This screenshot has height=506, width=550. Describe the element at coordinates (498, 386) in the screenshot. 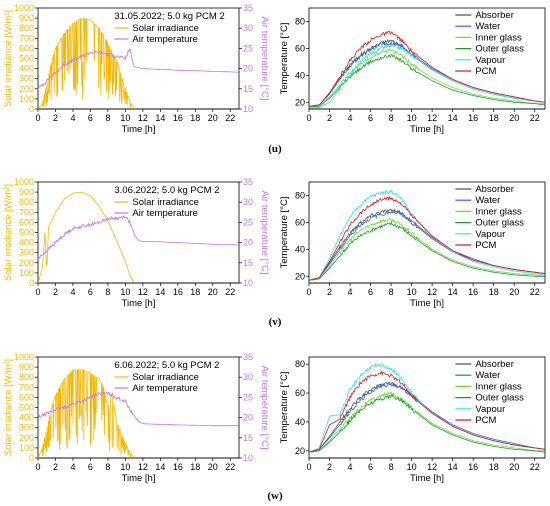

I see `legend-label: Inner glass` at that location.